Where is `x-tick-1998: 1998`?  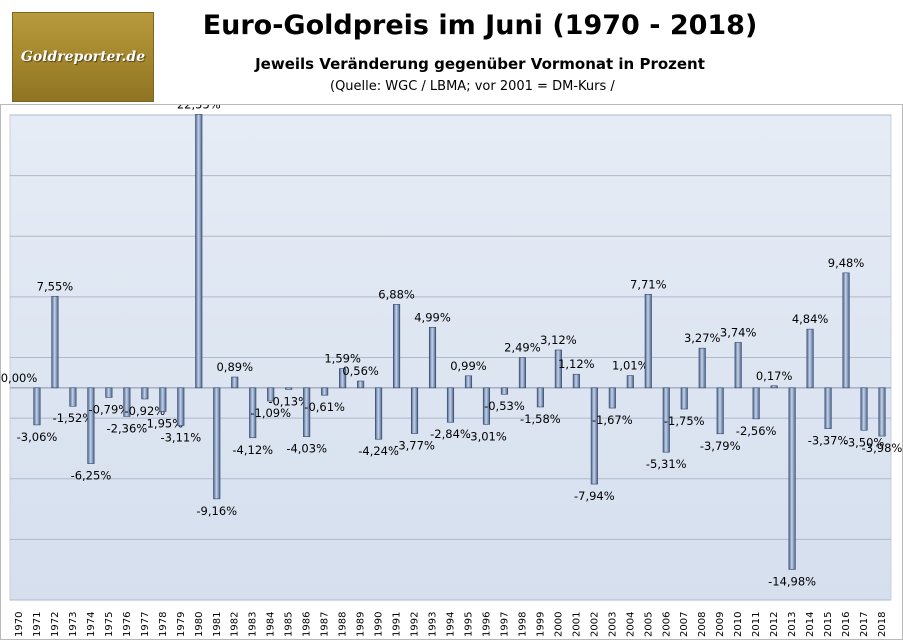 x-tick-1998: 1998 is located at coordinates (522, 624).